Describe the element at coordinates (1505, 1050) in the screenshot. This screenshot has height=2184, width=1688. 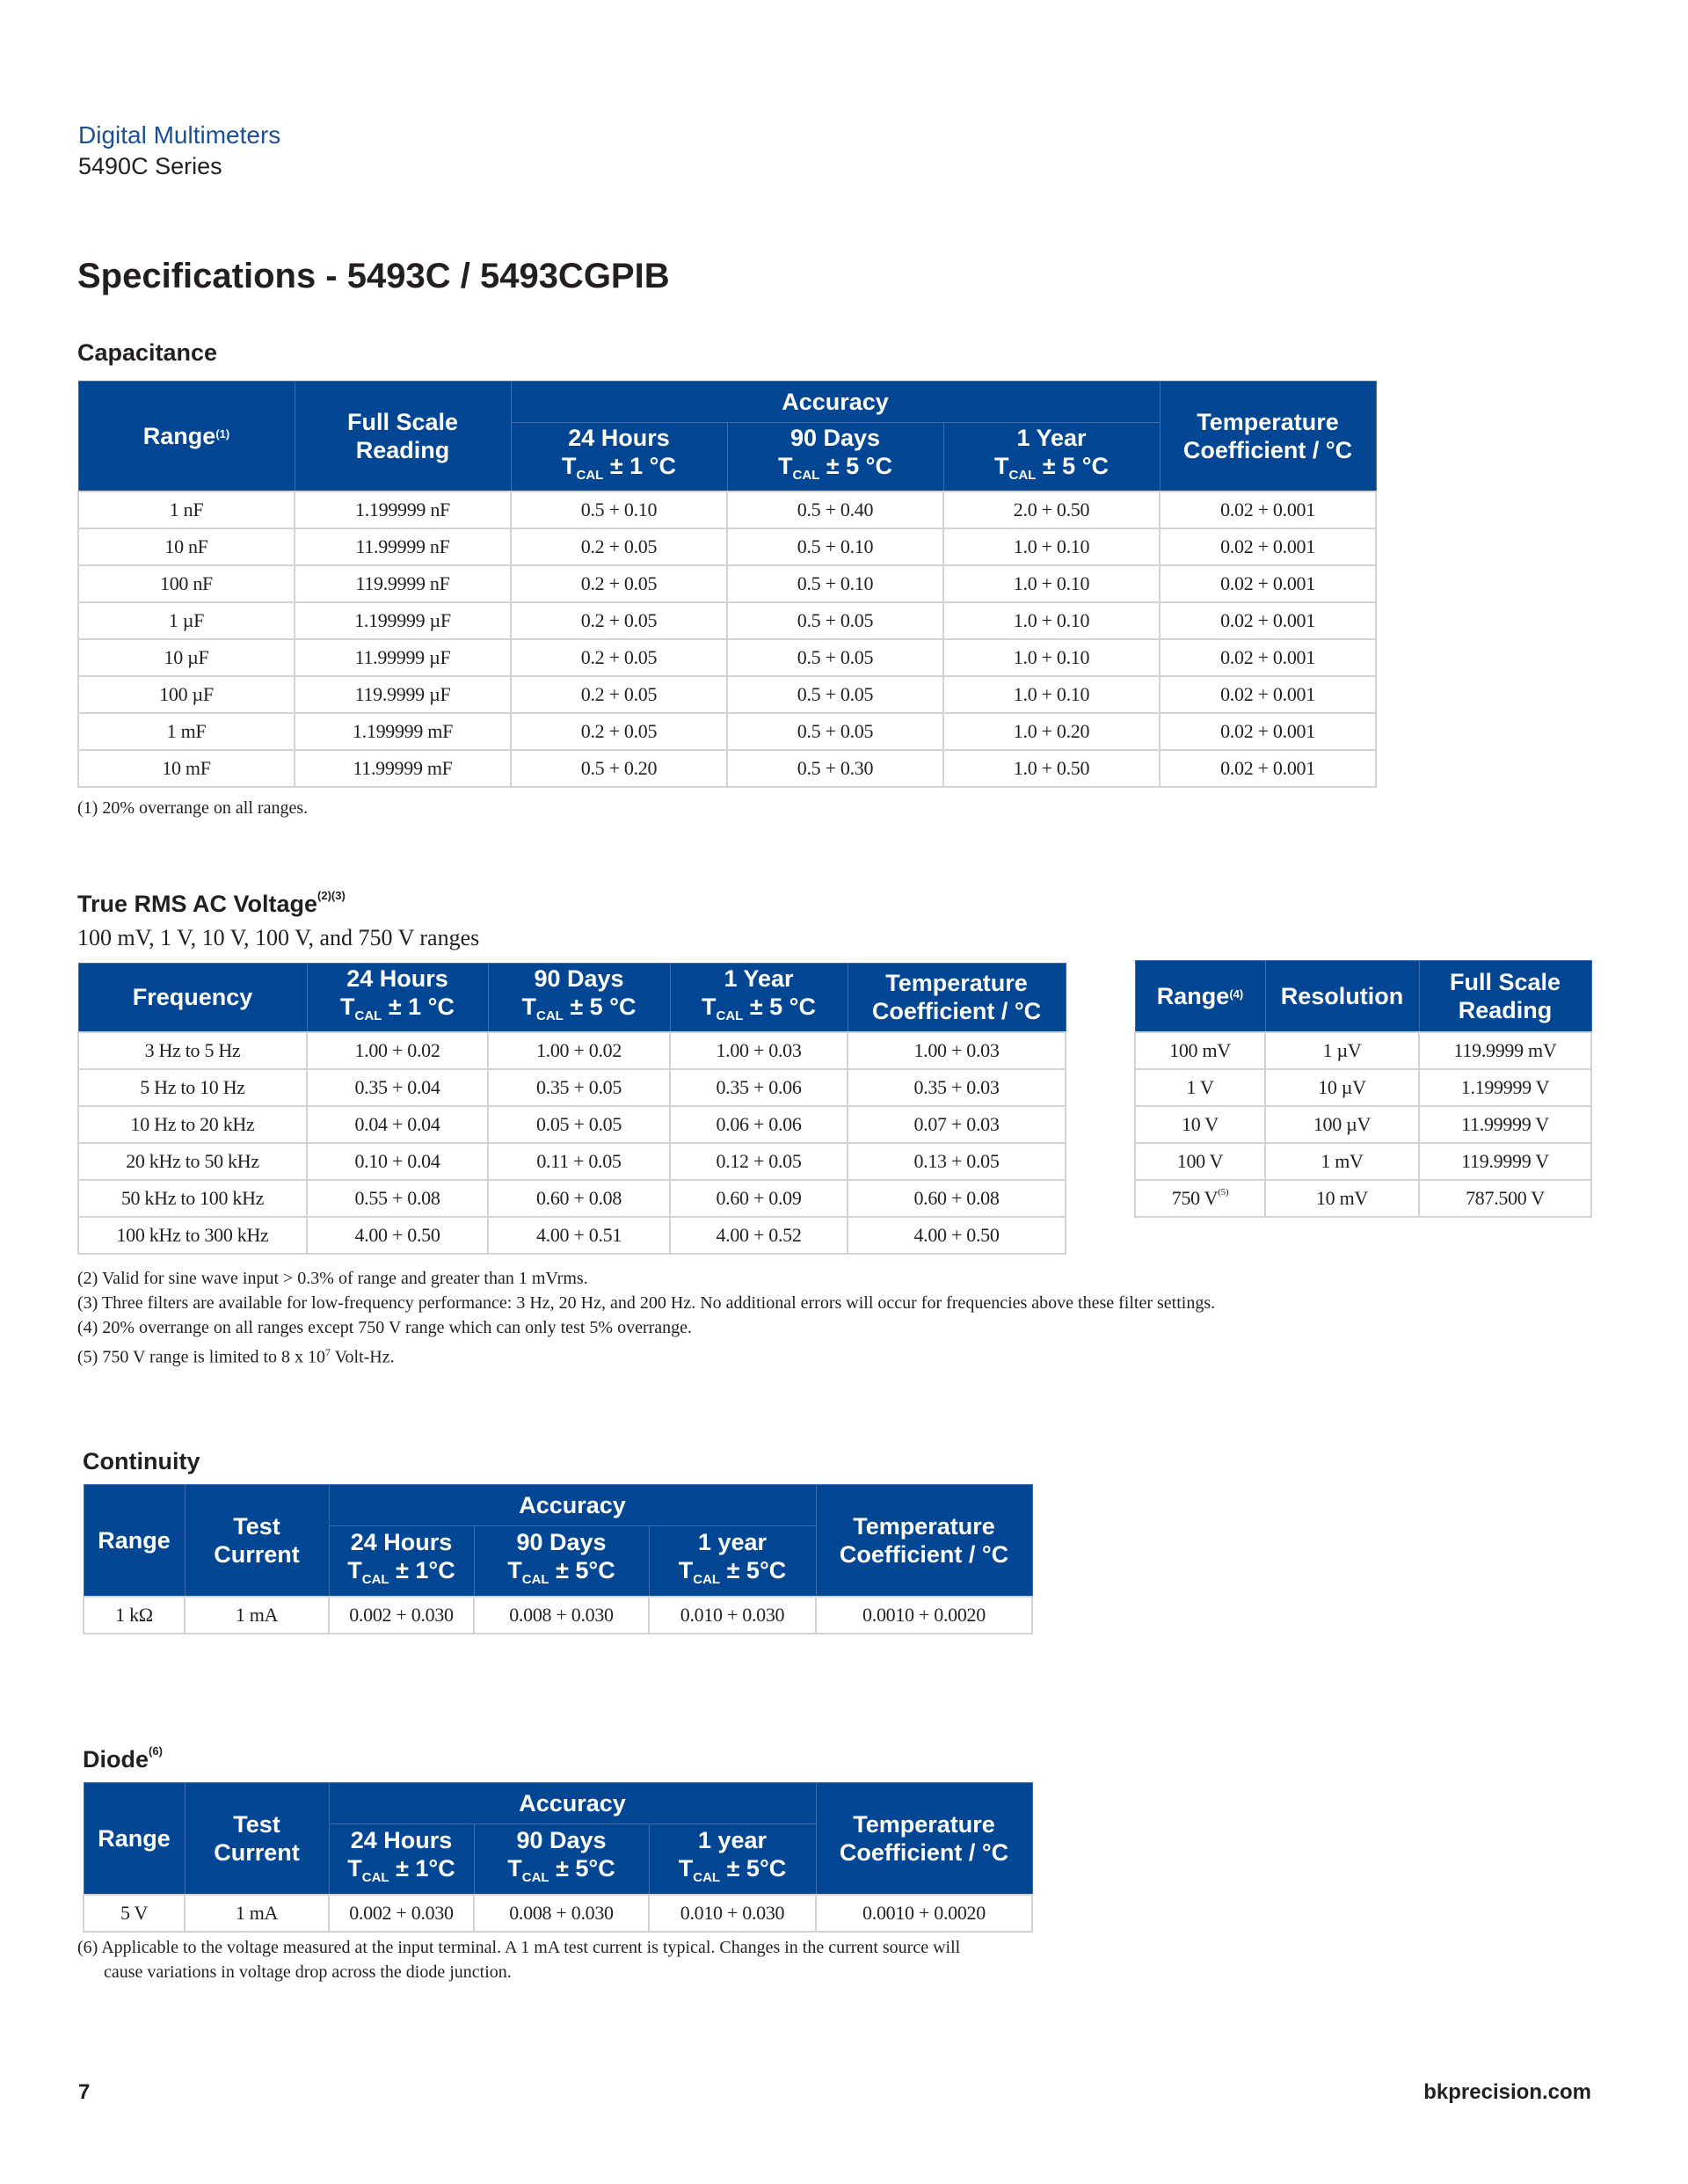
I see `table-cell: 119.9999 mV` at that location.